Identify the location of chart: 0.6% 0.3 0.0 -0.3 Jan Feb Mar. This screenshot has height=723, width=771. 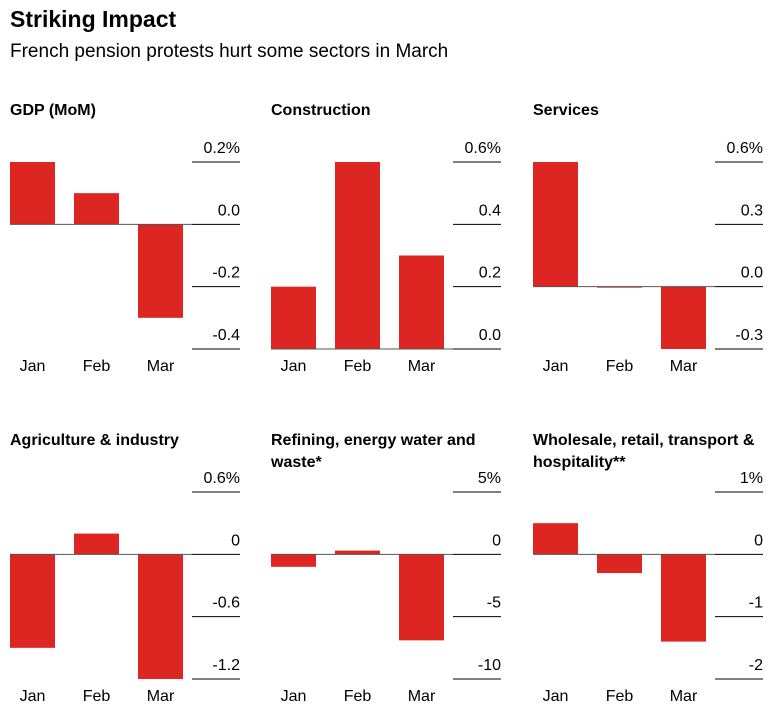
(648, 257).